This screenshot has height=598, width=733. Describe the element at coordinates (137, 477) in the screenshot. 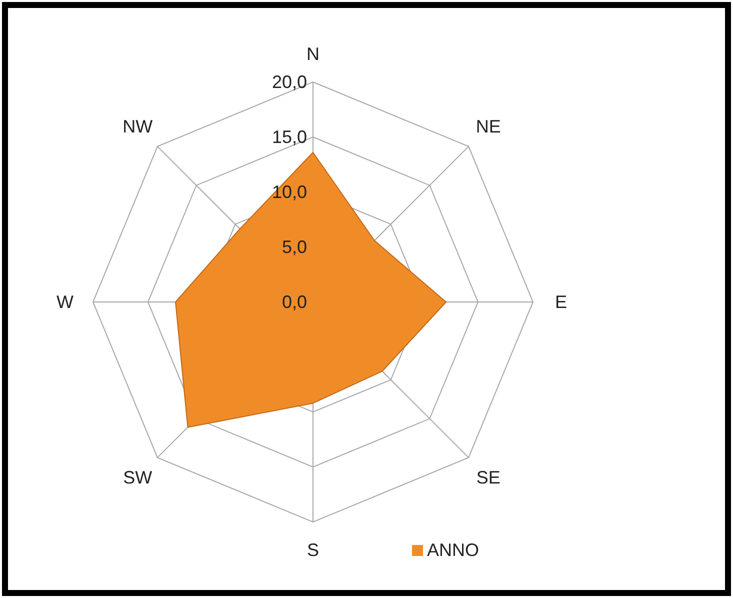

I see `spoke-label: SW` at that location.